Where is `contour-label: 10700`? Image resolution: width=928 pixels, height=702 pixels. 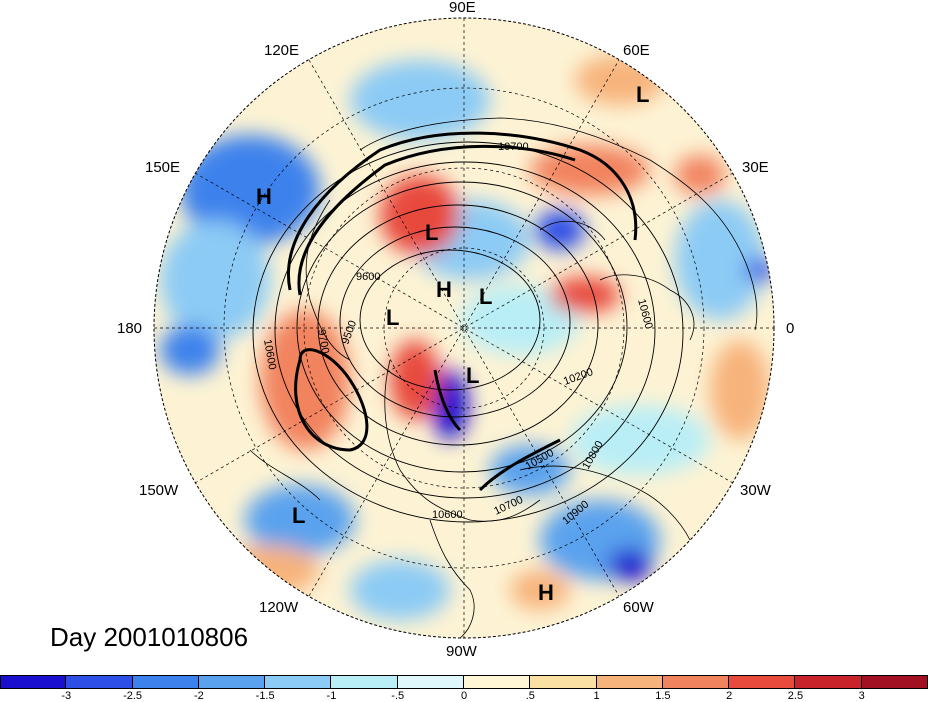
contour-label: 10700 is located at coordinates (513, 147).